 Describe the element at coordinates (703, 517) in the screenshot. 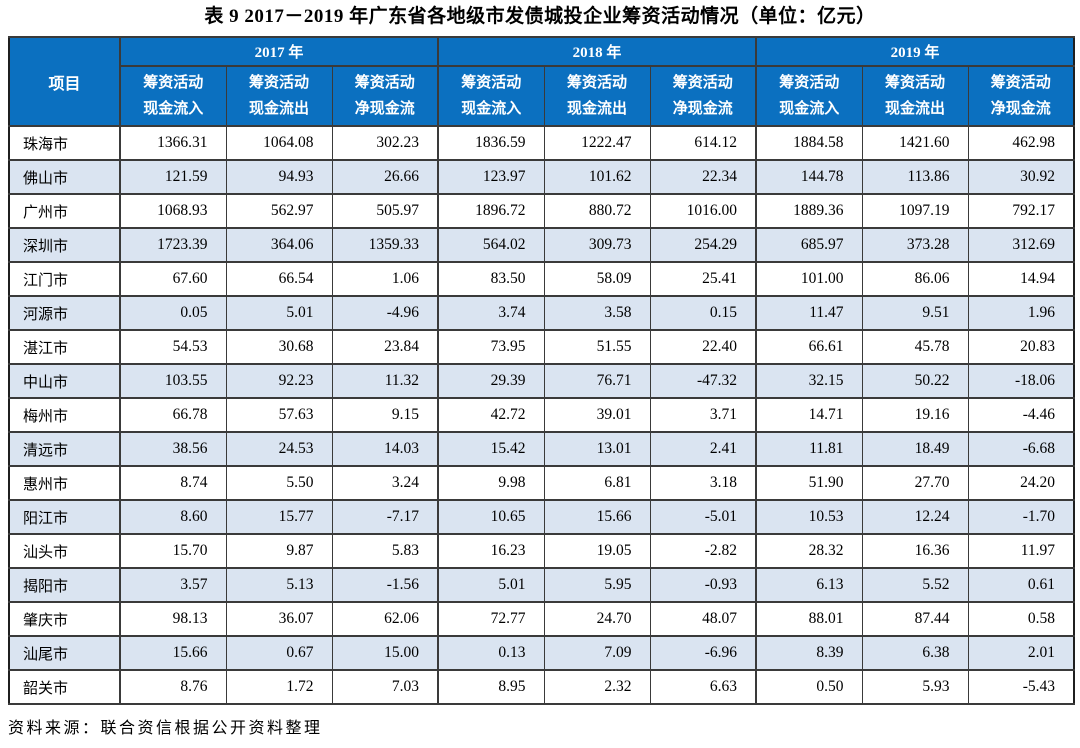

I see `value-cell: -5.01` at that location.